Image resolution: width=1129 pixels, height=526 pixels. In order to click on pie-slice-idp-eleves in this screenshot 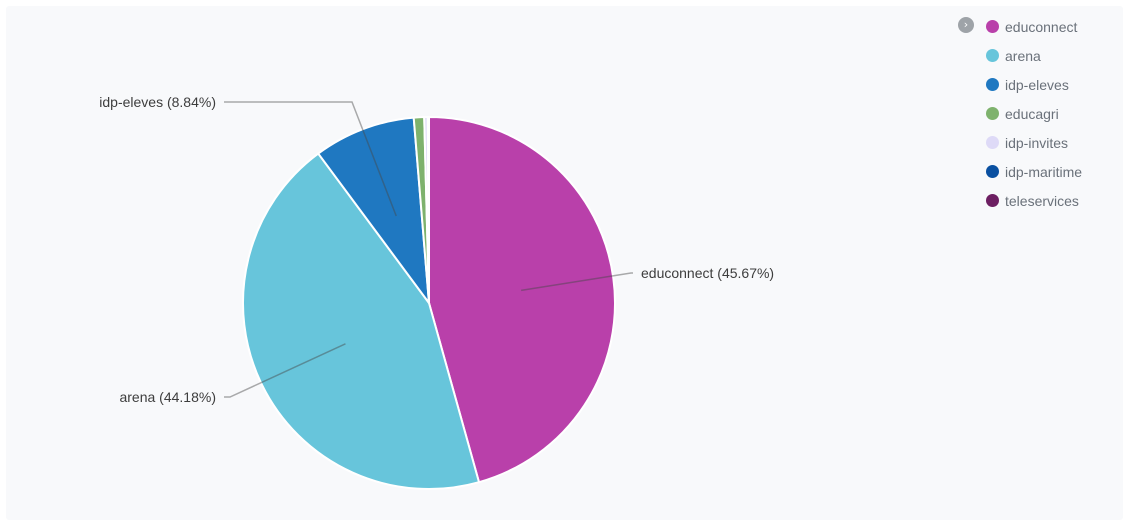, I will do `click(373, 211)`.